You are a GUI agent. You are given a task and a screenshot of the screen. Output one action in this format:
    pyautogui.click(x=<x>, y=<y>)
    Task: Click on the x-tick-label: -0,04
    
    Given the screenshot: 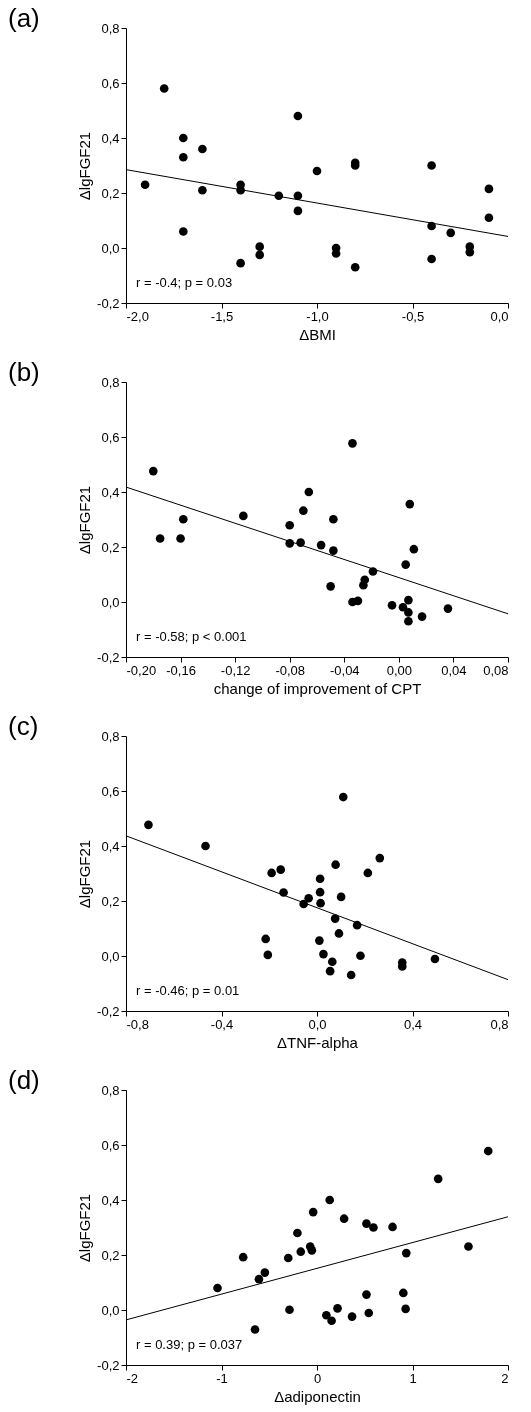 What is the action you would take?
    pyautogui.click(x=344, y=670)
    